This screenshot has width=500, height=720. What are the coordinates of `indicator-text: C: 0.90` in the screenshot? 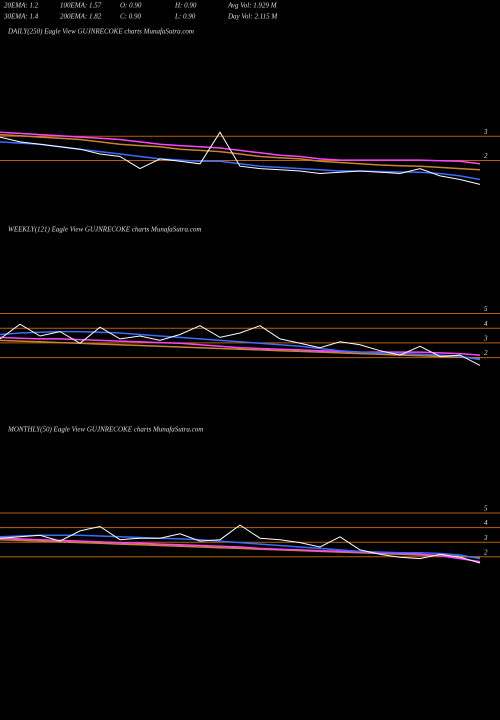 It's located at (131, 17).